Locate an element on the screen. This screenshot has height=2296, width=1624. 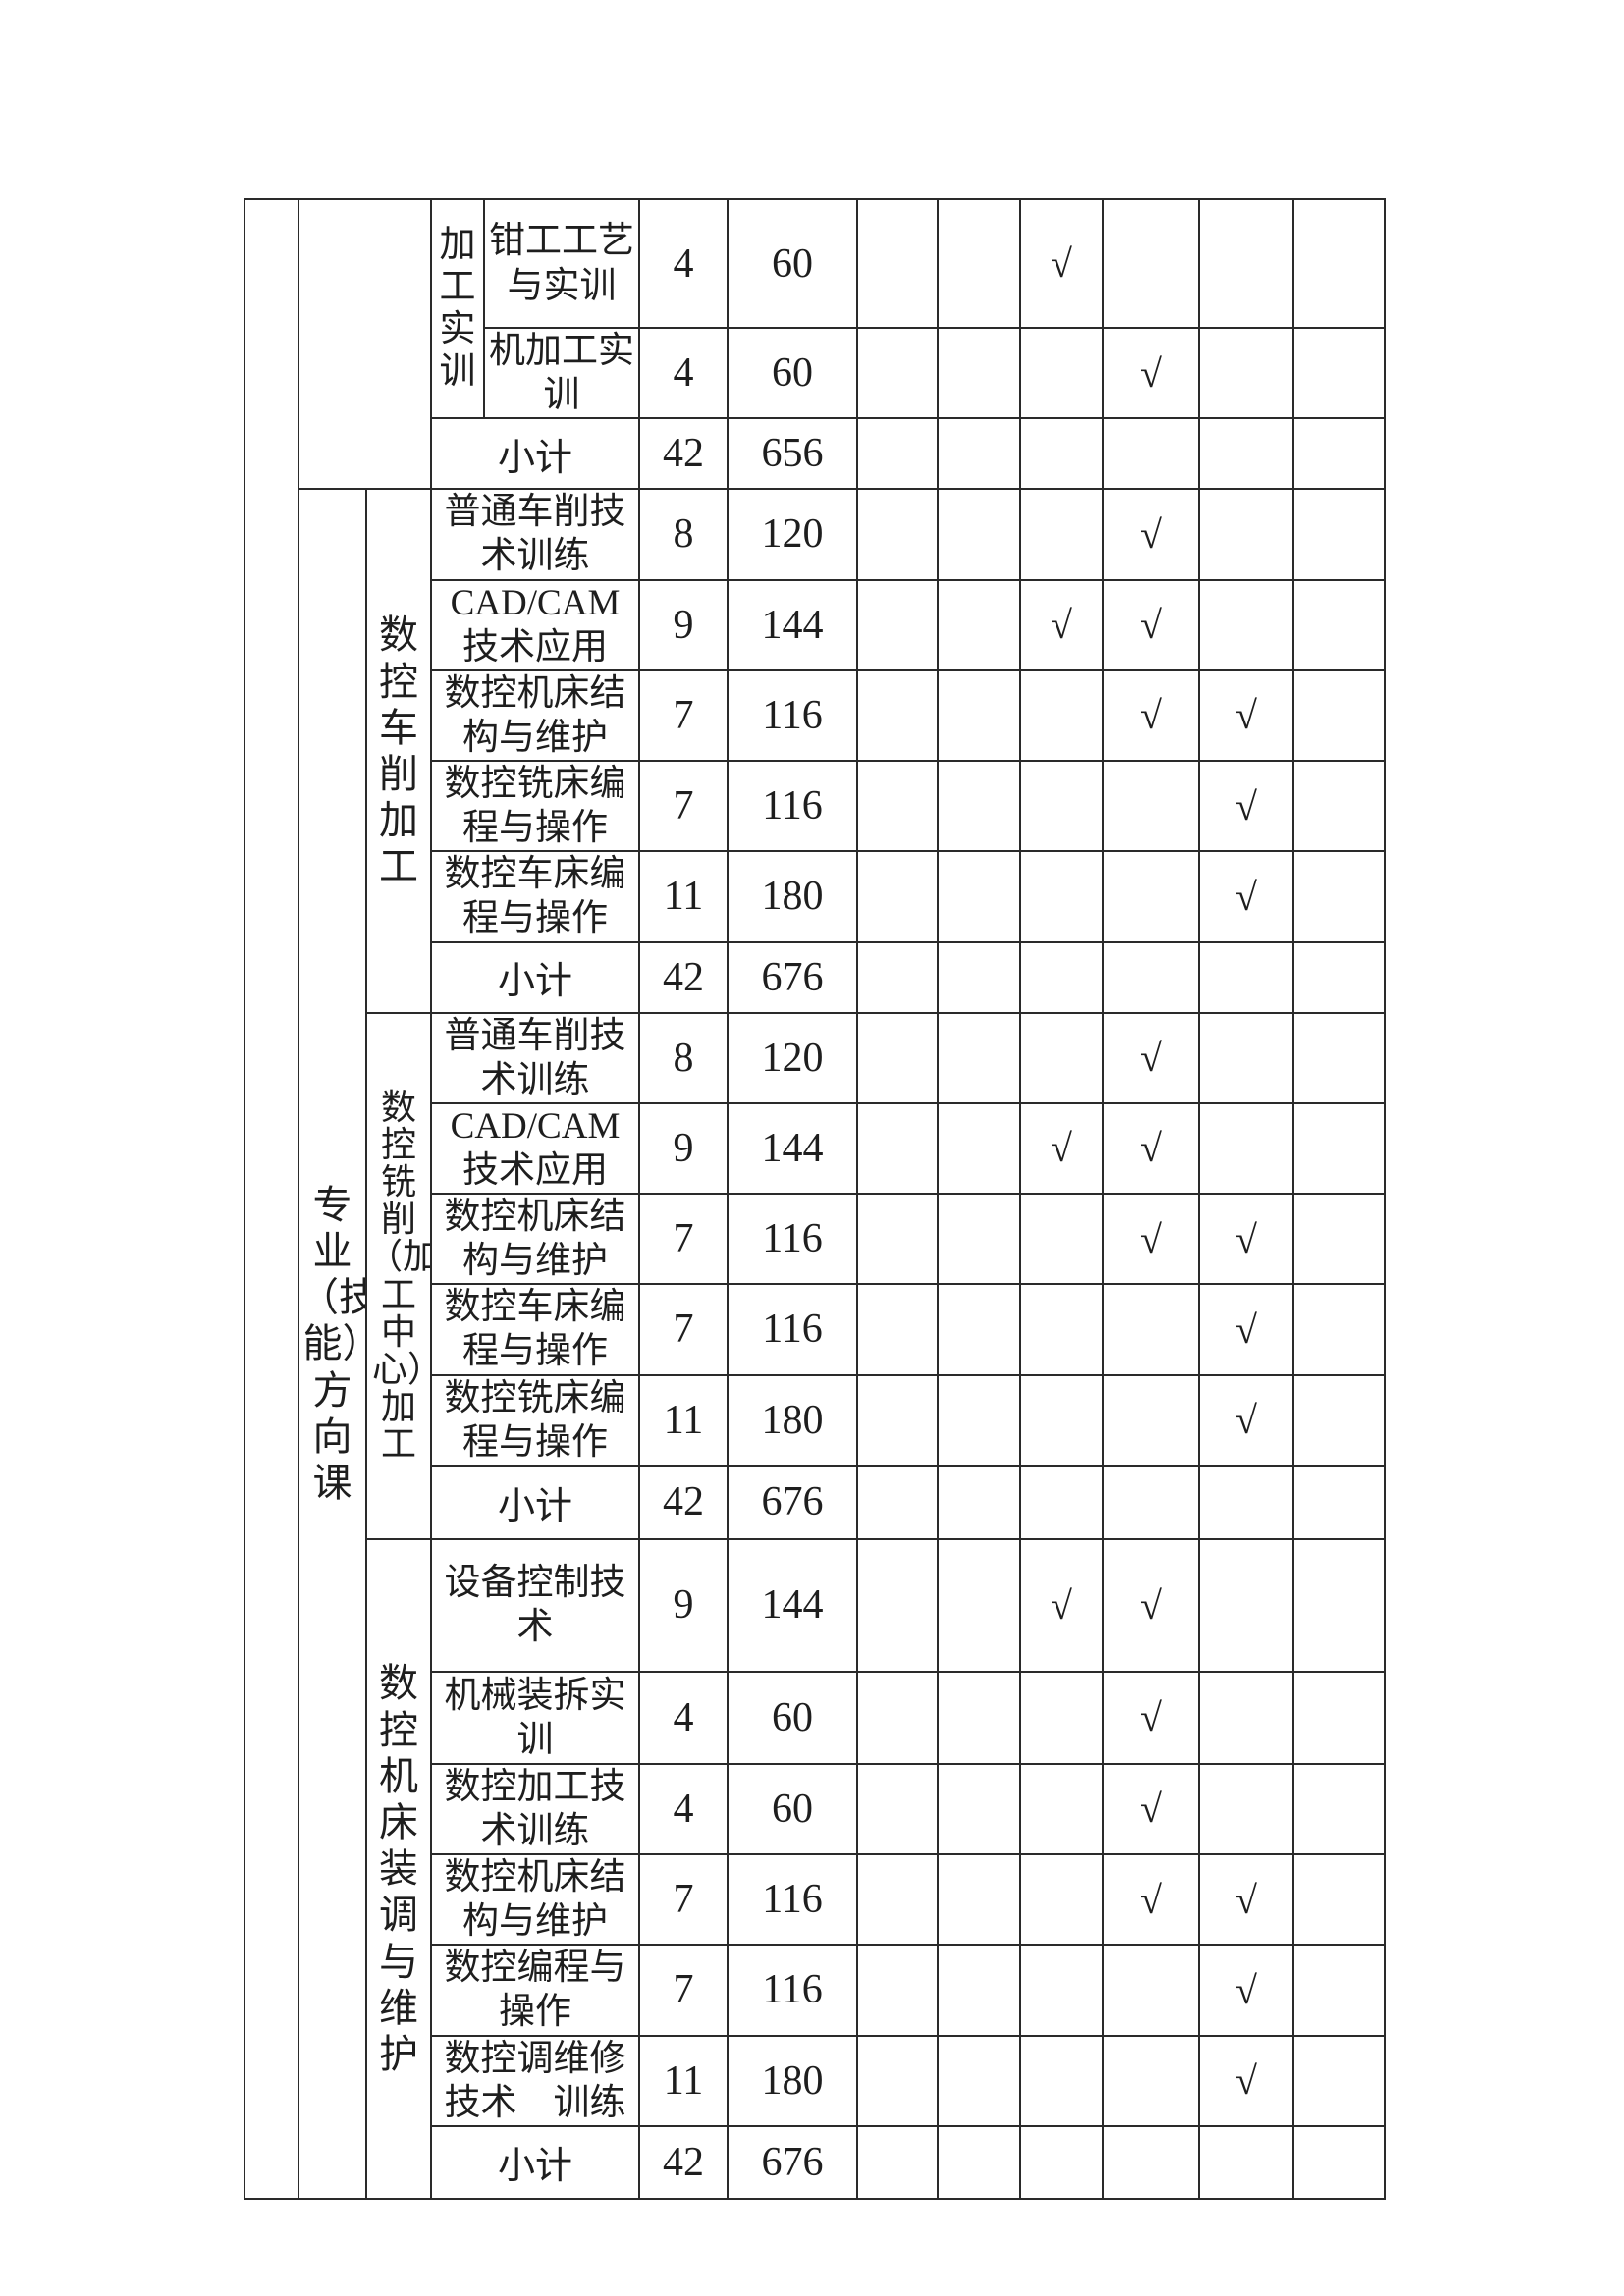
hours-cell: 144 is located at coordinates (792, 1148).